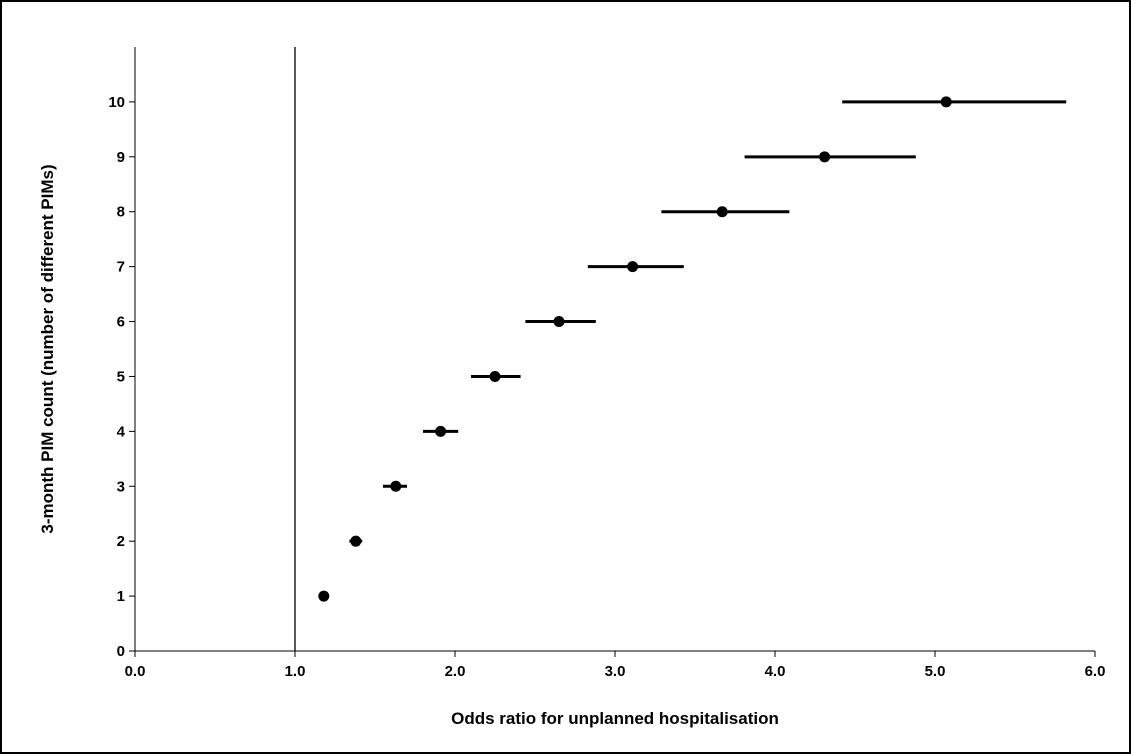 Image resolution: width=1131 pixels, height=754 pixels. I want to click on y-tick-label: 9, so click(121, 157).